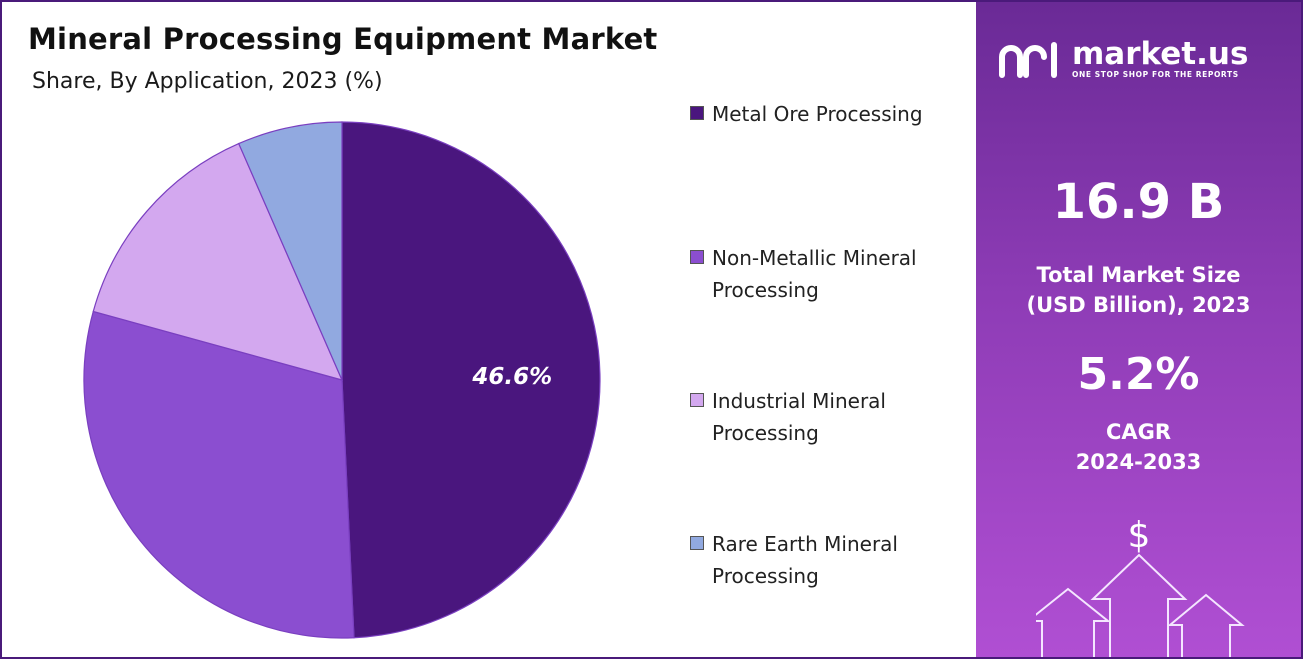  Describe the element at coordinates (511, 377) in the screenshot. I see `pie-value-label: 46.6%` at that location.